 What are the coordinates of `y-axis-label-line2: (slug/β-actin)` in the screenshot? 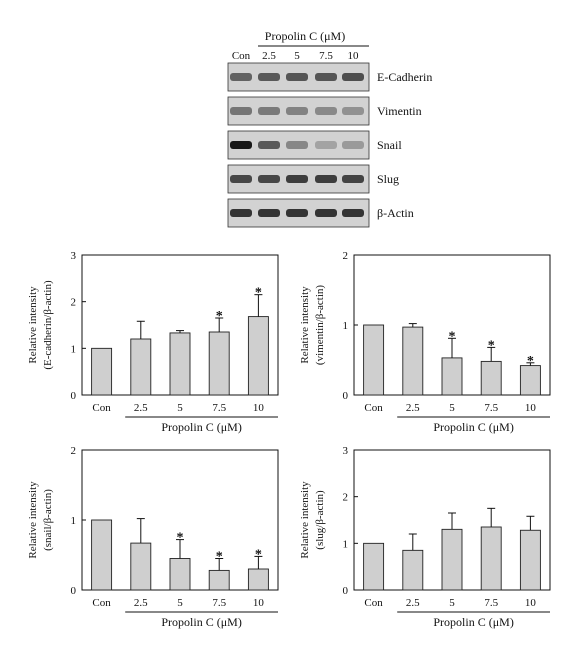 It's located at (320, 520).